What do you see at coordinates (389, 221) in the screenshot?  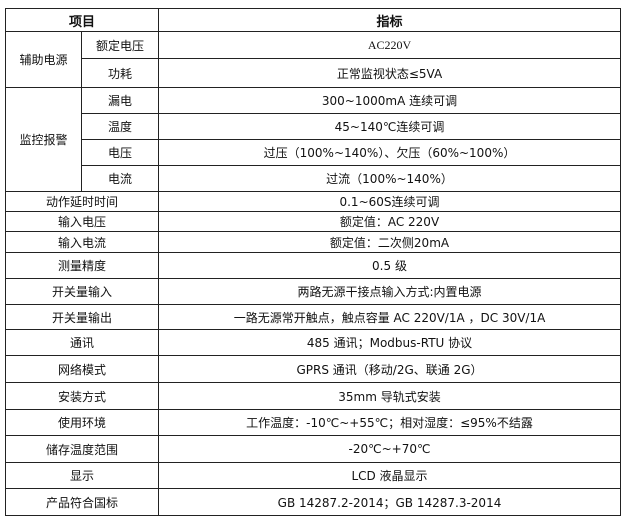 I see `row-value: 额定值：AC 220V` at bounding box center [389, 221].